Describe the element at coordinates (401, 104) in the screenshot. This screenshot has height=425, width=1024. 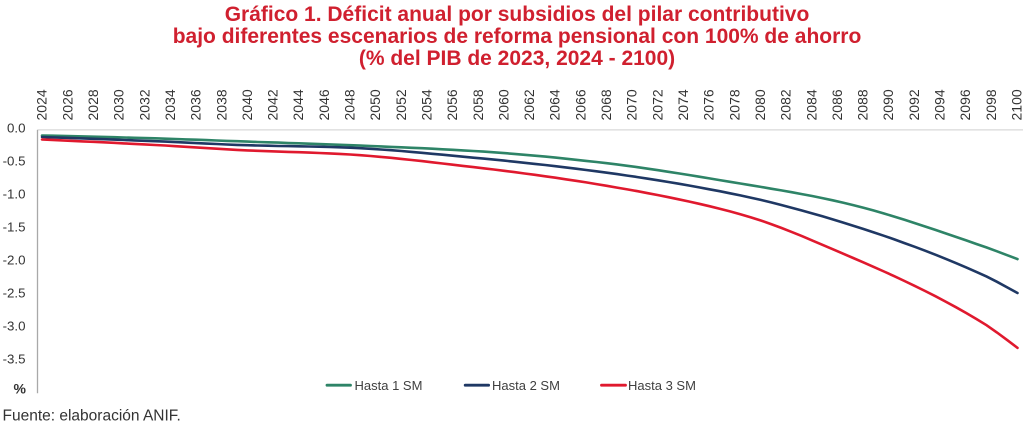
I see `svg-text: 2052` at that location.